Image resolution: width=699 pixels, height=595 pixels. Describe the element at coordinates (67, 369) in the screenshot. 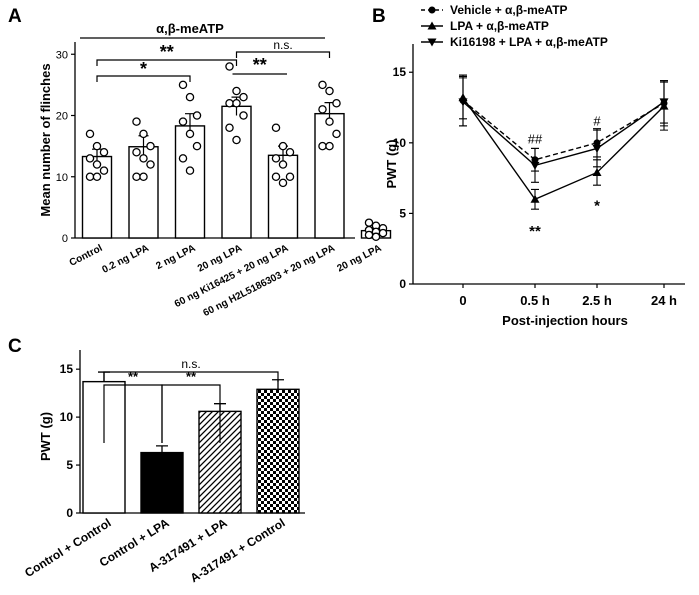

I see `panel-c-y-tick-label: 15` at that location.